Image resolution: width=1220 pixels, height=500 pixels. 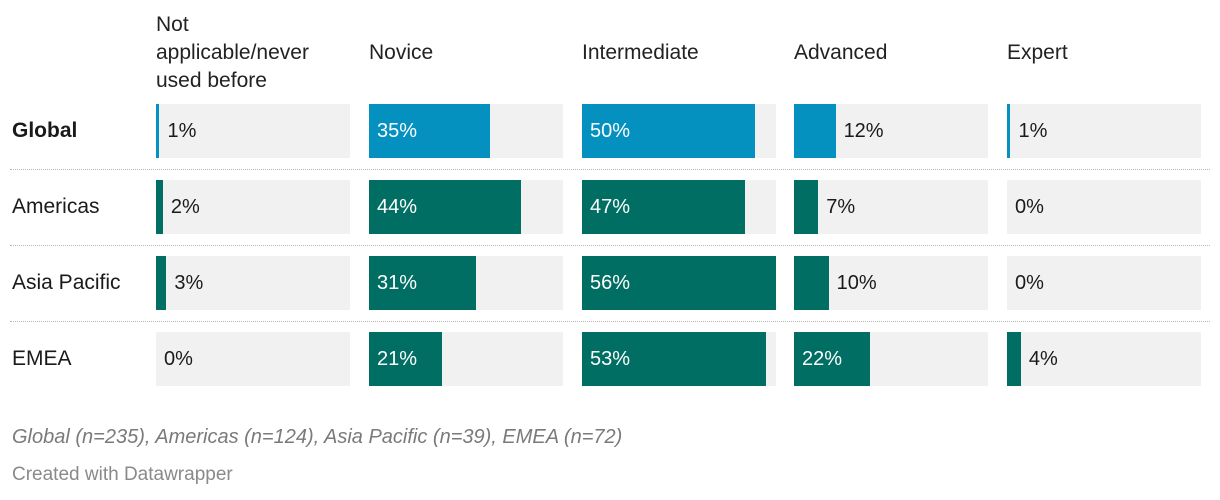 What do you see at coordinates (466, 359) in the screenshot?
I see `cell-emea-novice: 21%` at bounding box center [466, 359].